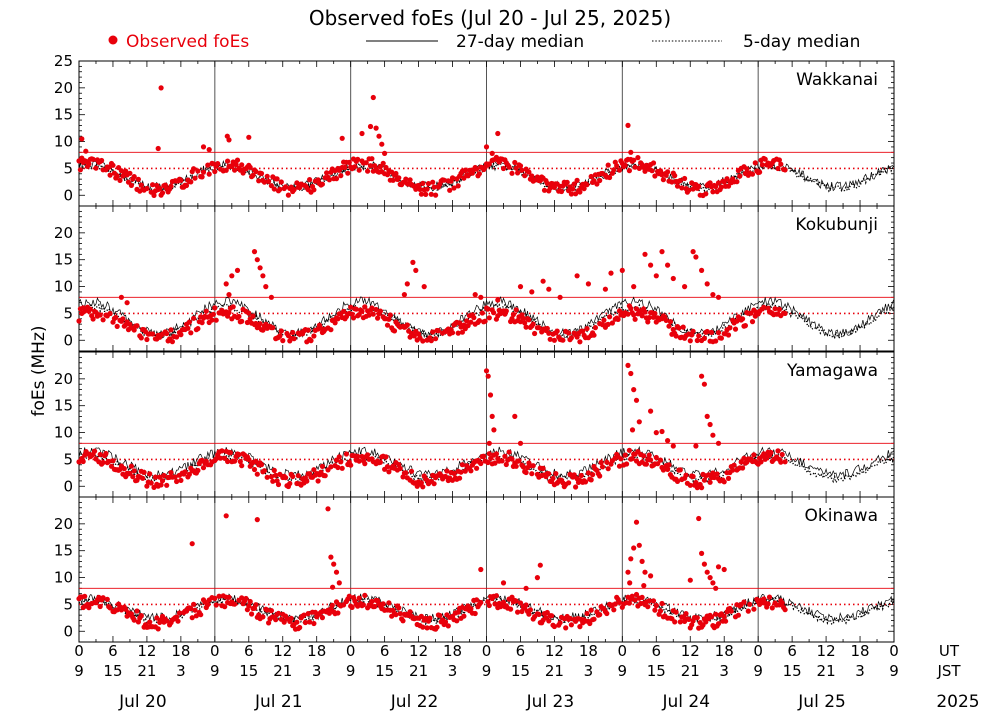 This screenshot has height=718, width=1000. Describe the element at coordinates (841, 516) in the screenshot. I see `station-name: Okinawa` at that location.